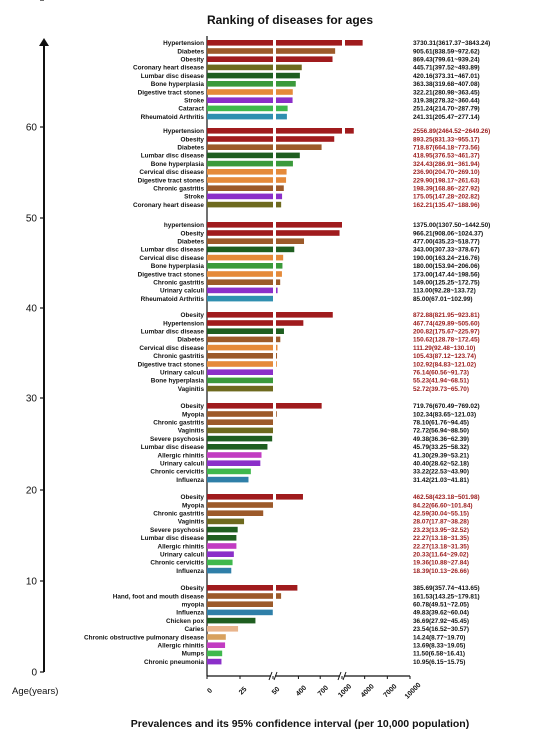 This screenshot has height=741, width=534. I want to click on data-label: 49.38(36.36~62.39), so click(441, 439).